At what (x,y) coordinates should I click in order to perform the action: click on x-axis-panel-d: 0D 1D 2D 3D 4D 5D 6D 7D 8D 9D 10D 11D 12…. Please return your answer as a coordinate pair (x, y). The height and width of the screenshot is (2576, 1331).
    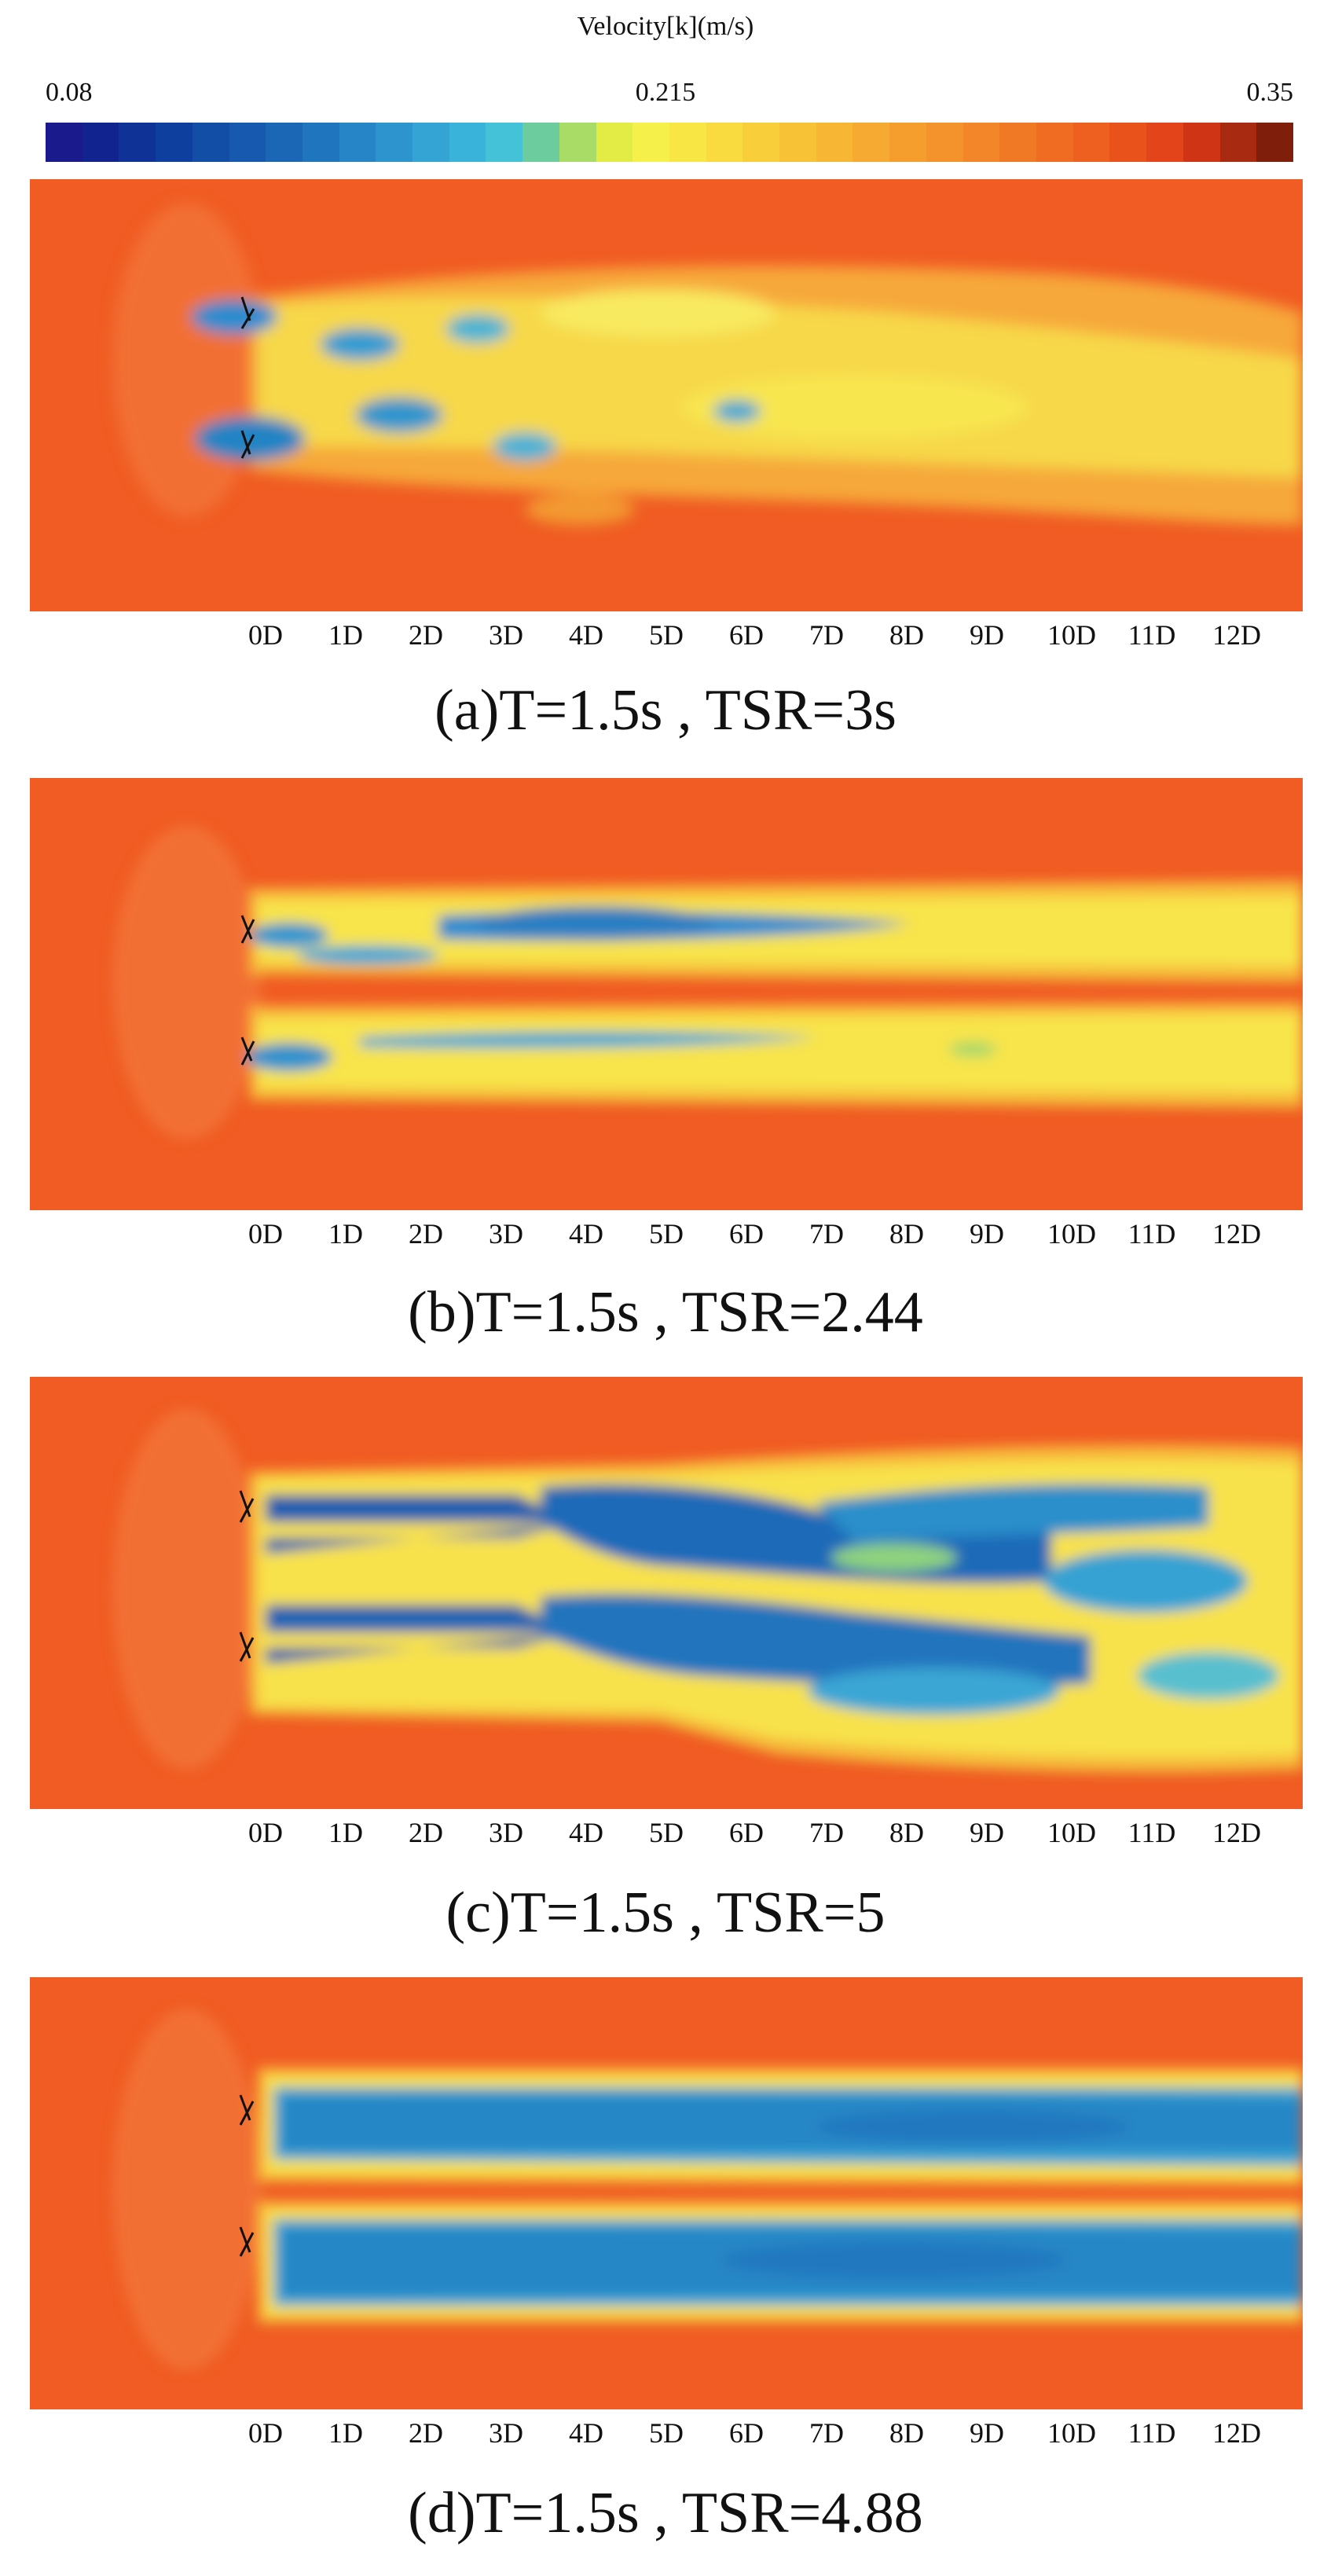
    Looking at the image, I should click on (665, 2433).